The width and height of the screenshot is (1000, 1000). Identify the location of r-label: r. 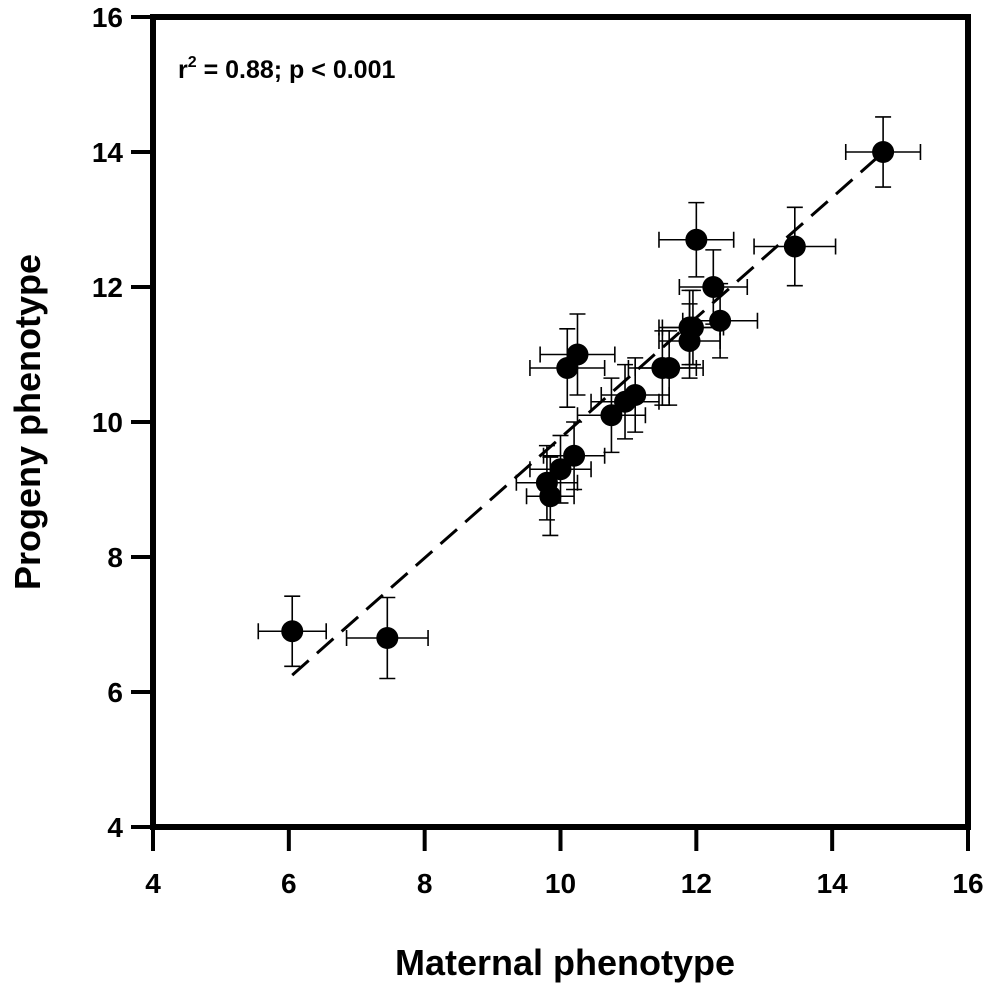
(183, 70).